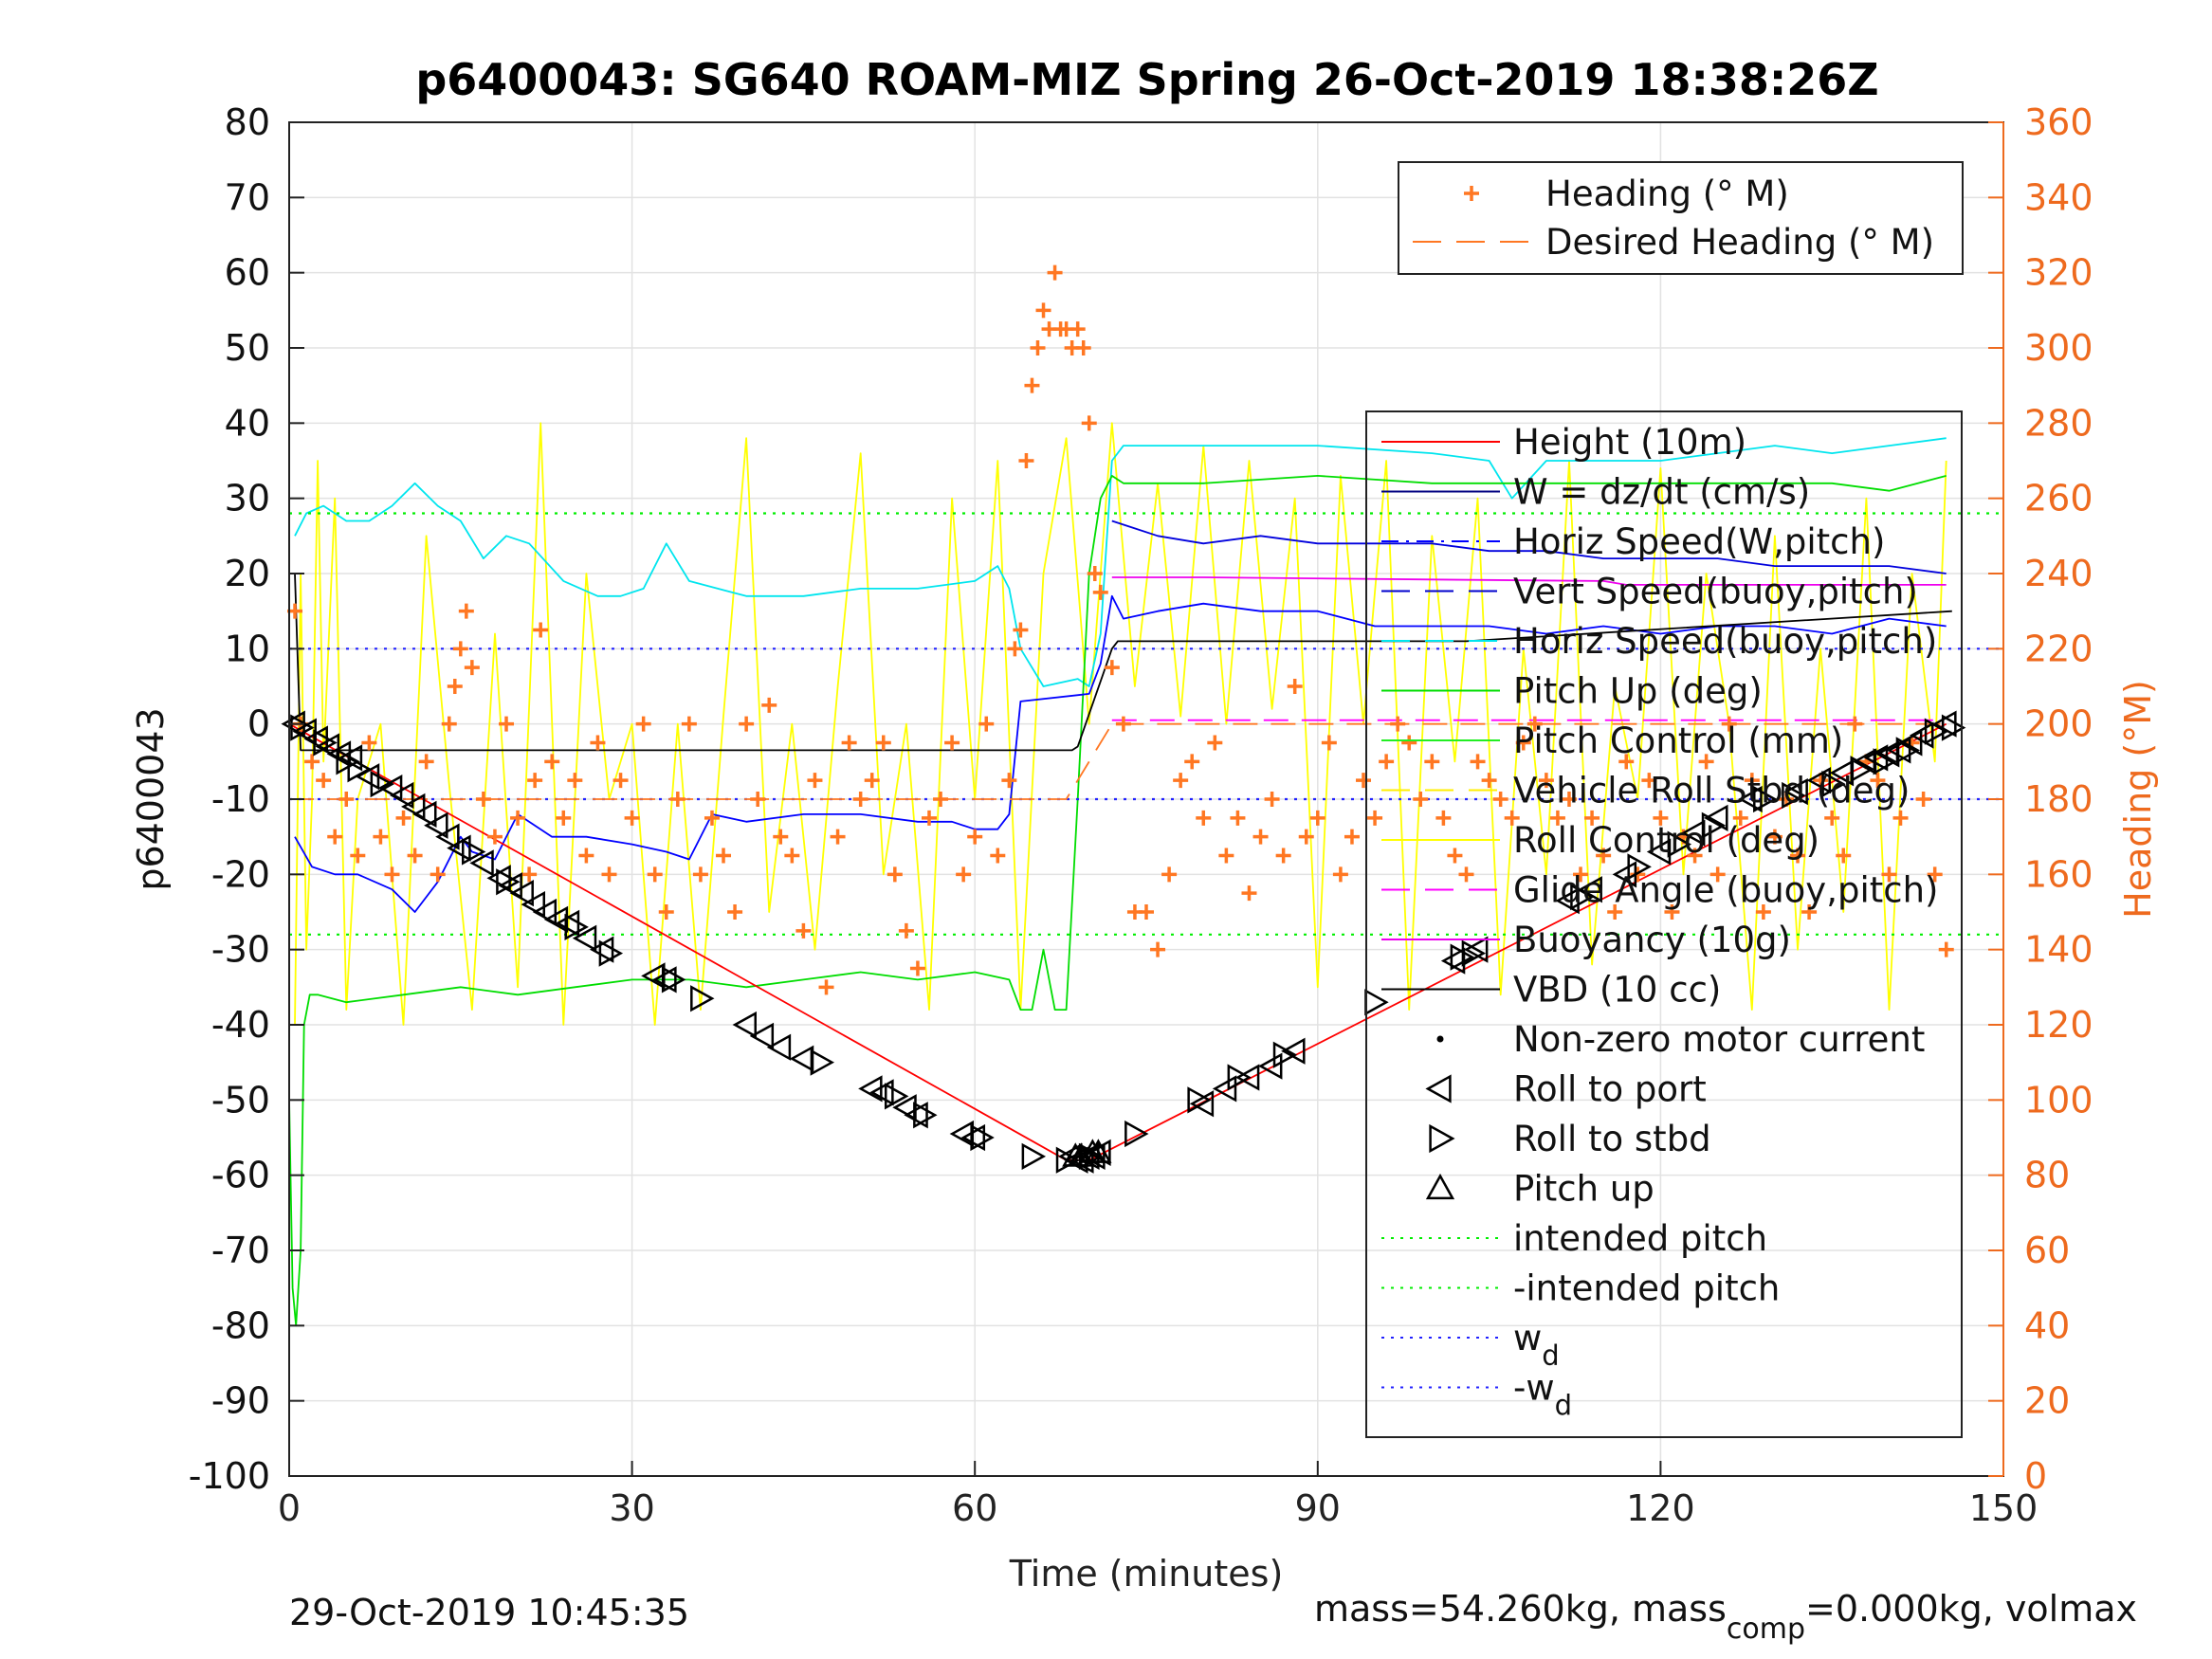  What do you see at coordinates (1699, 541) in the screenshot?
I see `legend-main-label: Horiz Speed(W,pitch)` at bounding box center [1699, 541].